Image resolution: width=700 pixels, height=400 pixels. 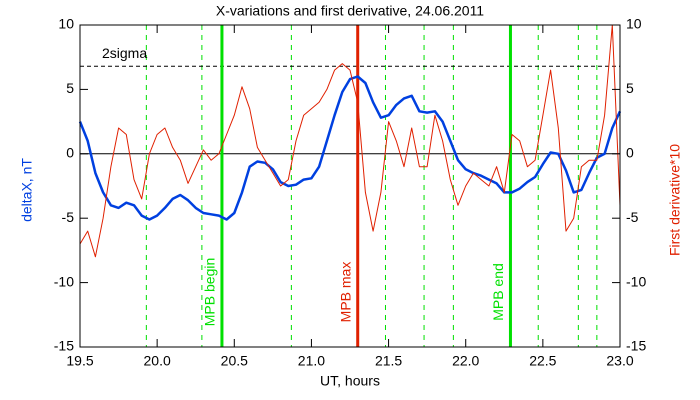 I want to click on y2-tick-label: -10, so click(x=636, y=281).